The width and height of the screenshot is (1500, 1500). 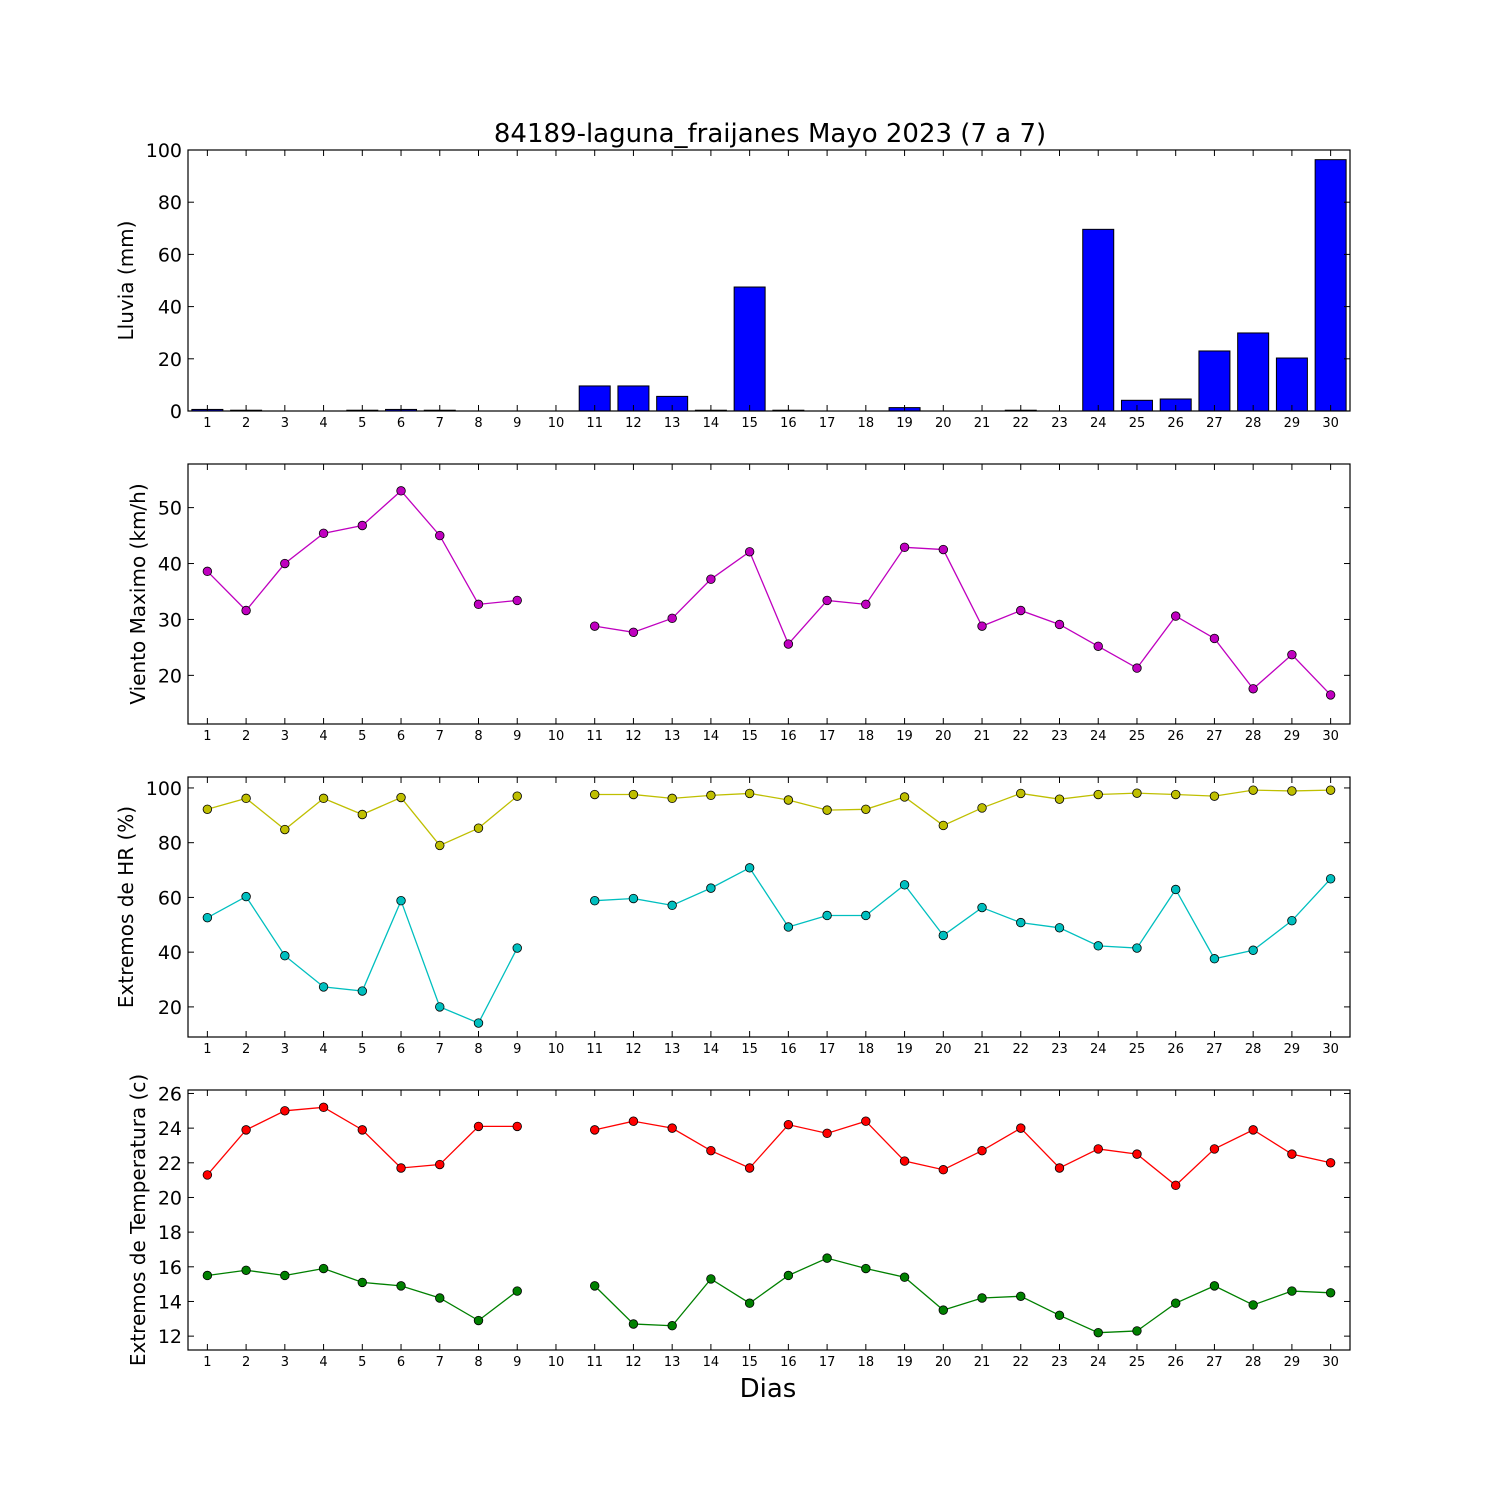 I want to click on chart-title: 84189-laguna_fraijanes Mayo 2023 (7 a 7), so click(x=770, y=134).